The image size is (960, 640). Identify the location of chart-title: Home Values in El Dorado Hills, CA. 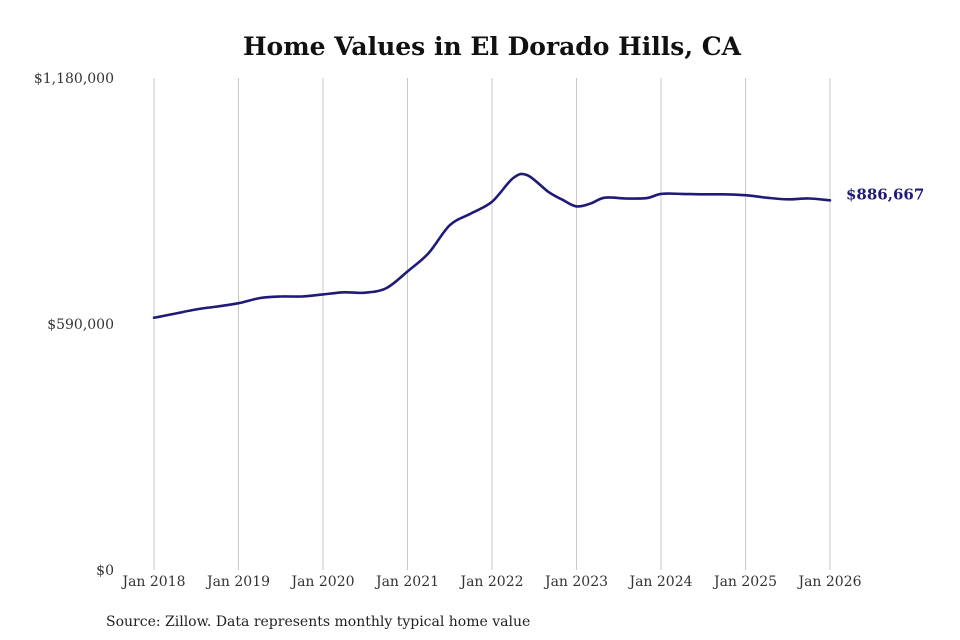
(492, 46).